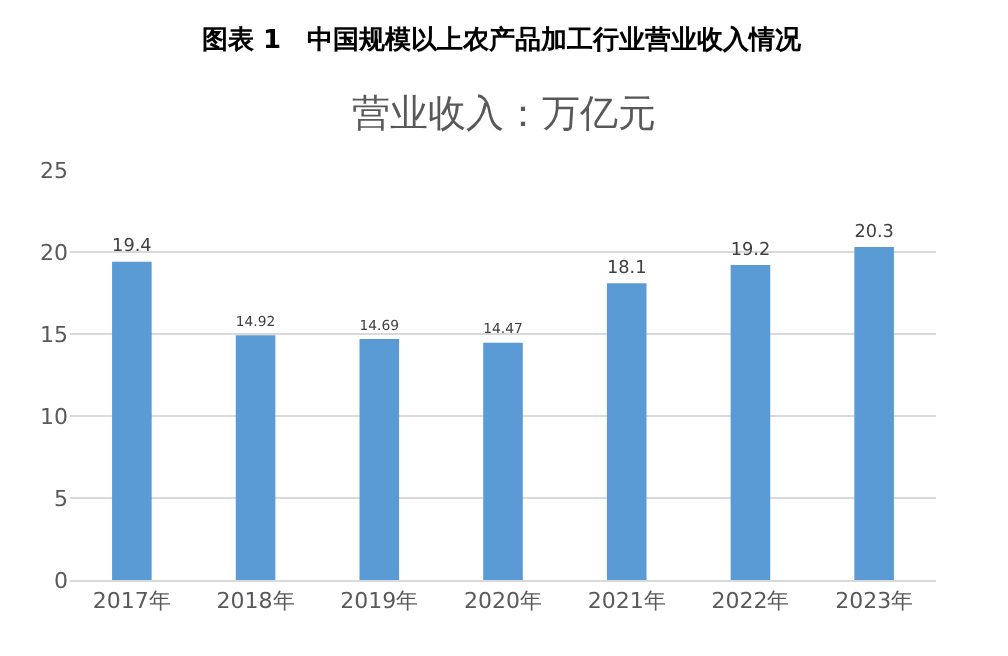  What do you see at coordinates (626, 601) in the screenshot?
I see `x-tick-label: 2021年` at bounding box center [626, 601].